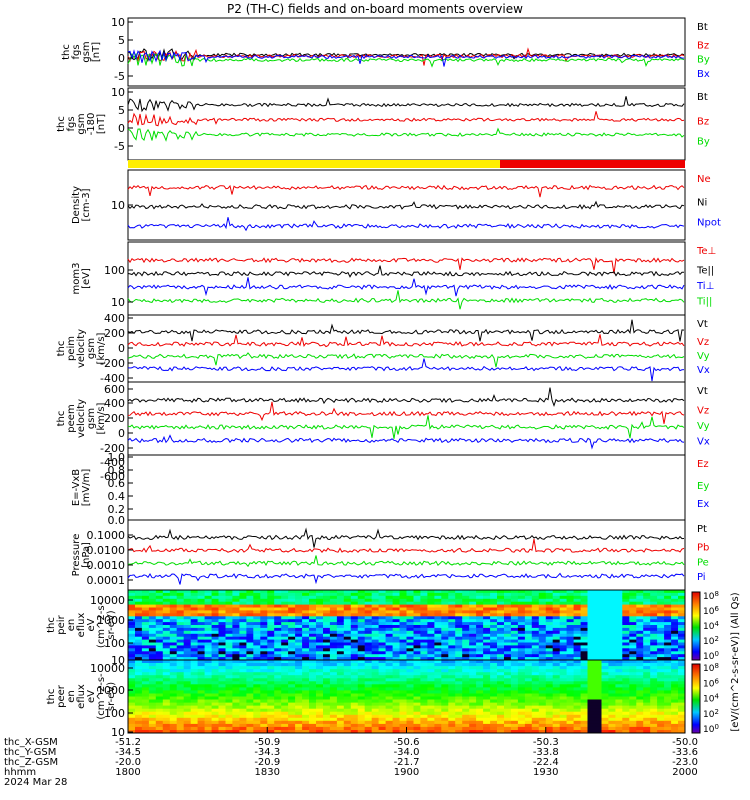 Image resolution: width=750 pixels, height=800 pixels. I want to click on svg-text: peer, so click(61, 696).